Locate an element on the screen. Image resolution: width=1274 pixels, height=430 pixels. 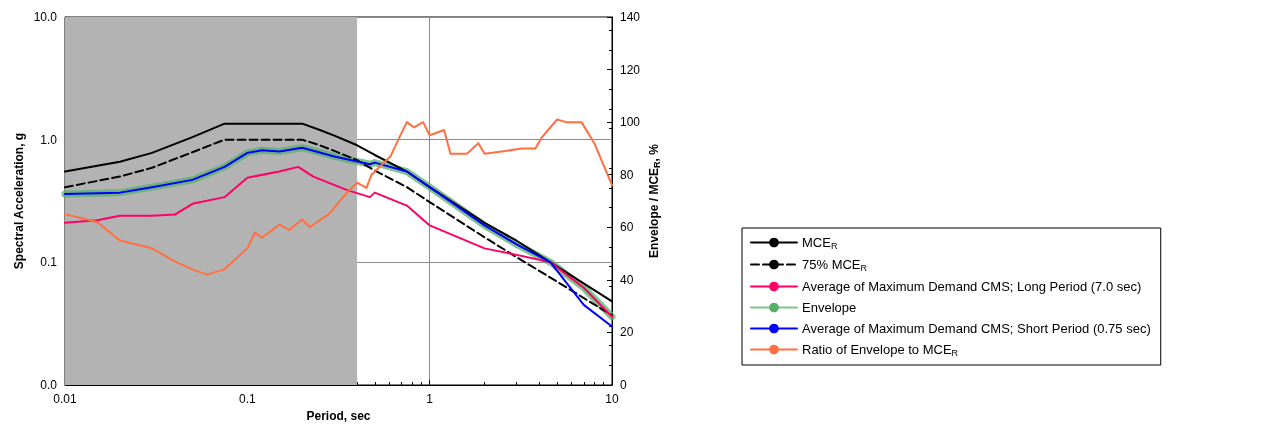
y2-tick-label: 60 is located at coordinates (627, 227).